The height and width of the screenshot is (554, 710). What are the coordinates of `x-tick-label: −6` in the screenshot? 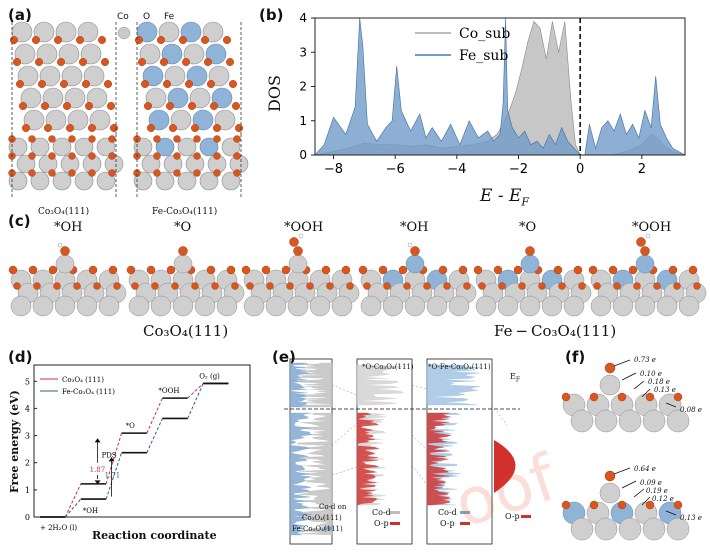 It's located at (395, 169).